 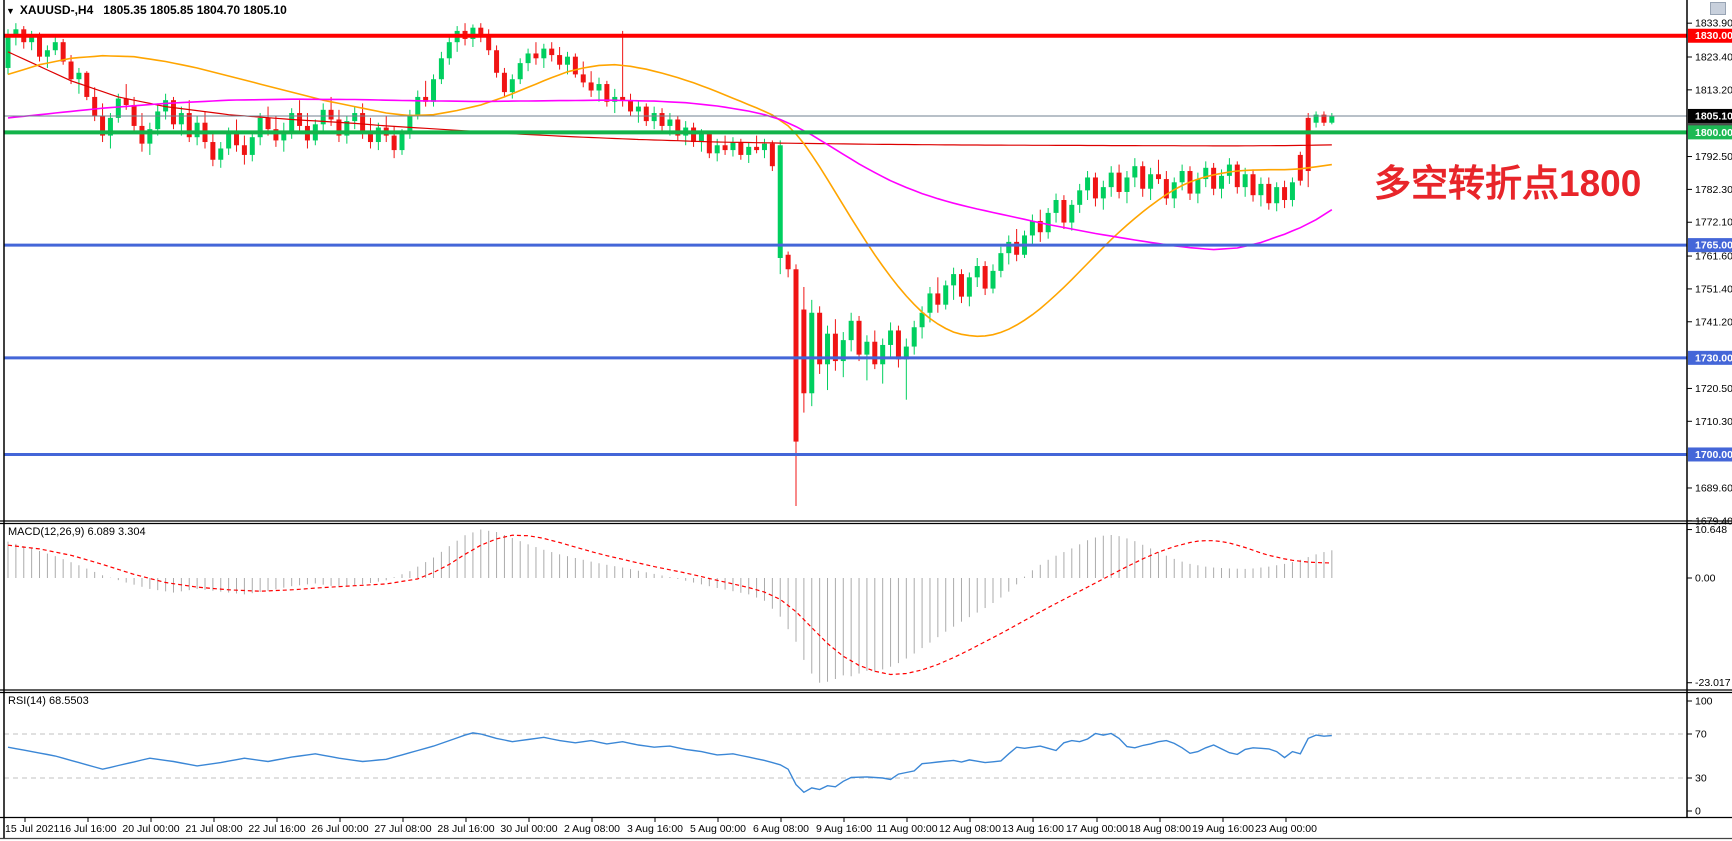 I want to click on price-badge-label: 1730.00, so click(x=1713, y=358).